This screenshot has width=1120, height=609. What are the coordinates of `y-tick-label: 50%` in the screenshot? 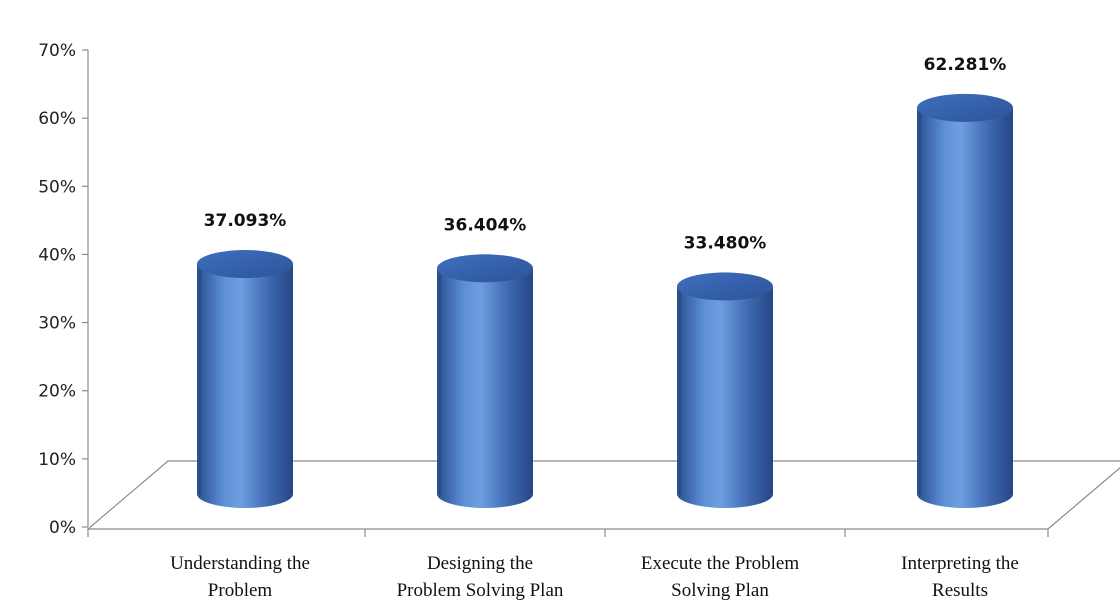 It's located at (57, 187).